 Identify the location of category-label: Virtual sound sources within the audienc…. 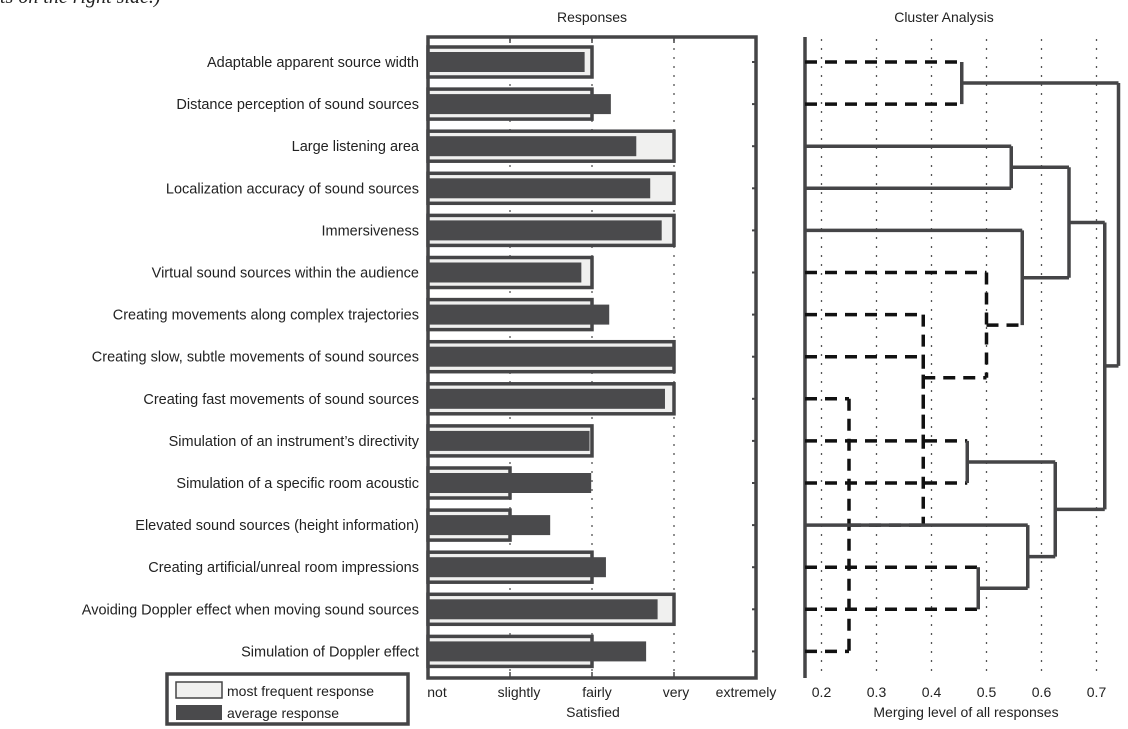
(285, 274).